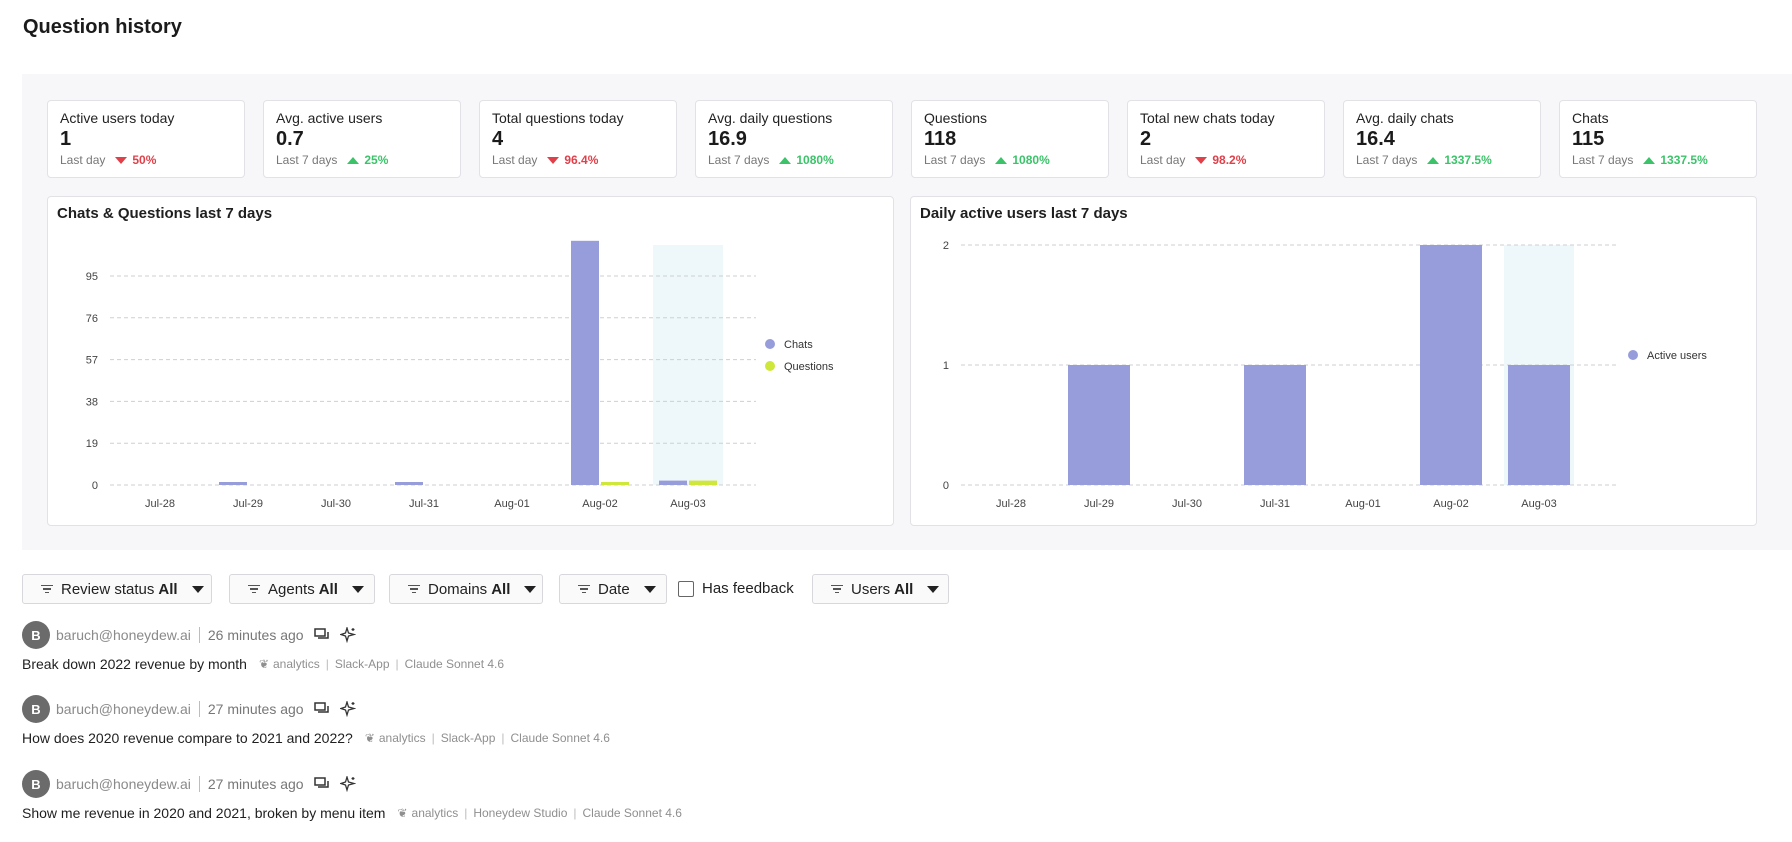  I want to click on domains-filter: Domains All, so click(466, 589).